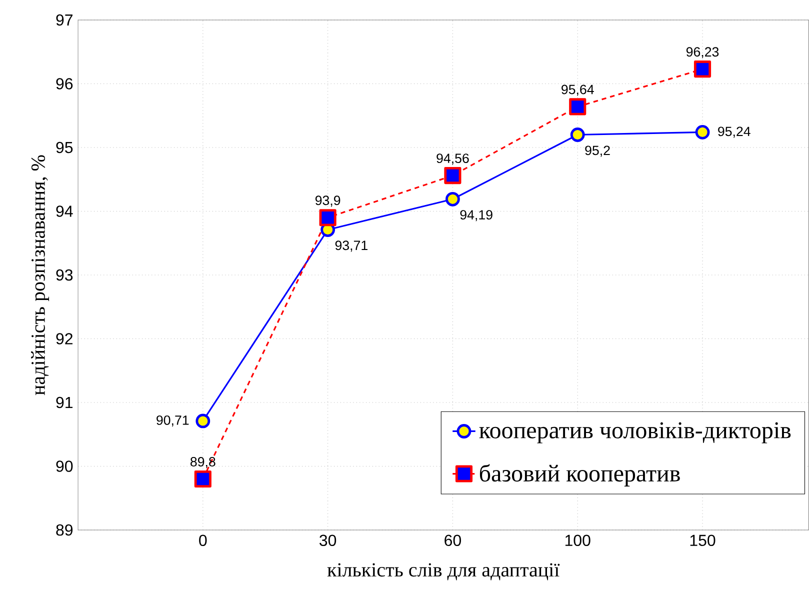 Image resolution: width=809 pixels, height=594 pixels. Describe the element at coordinates (443, 571) in the screenshot. I see `x-axis-title: кількість слів для адаптації` at that location.